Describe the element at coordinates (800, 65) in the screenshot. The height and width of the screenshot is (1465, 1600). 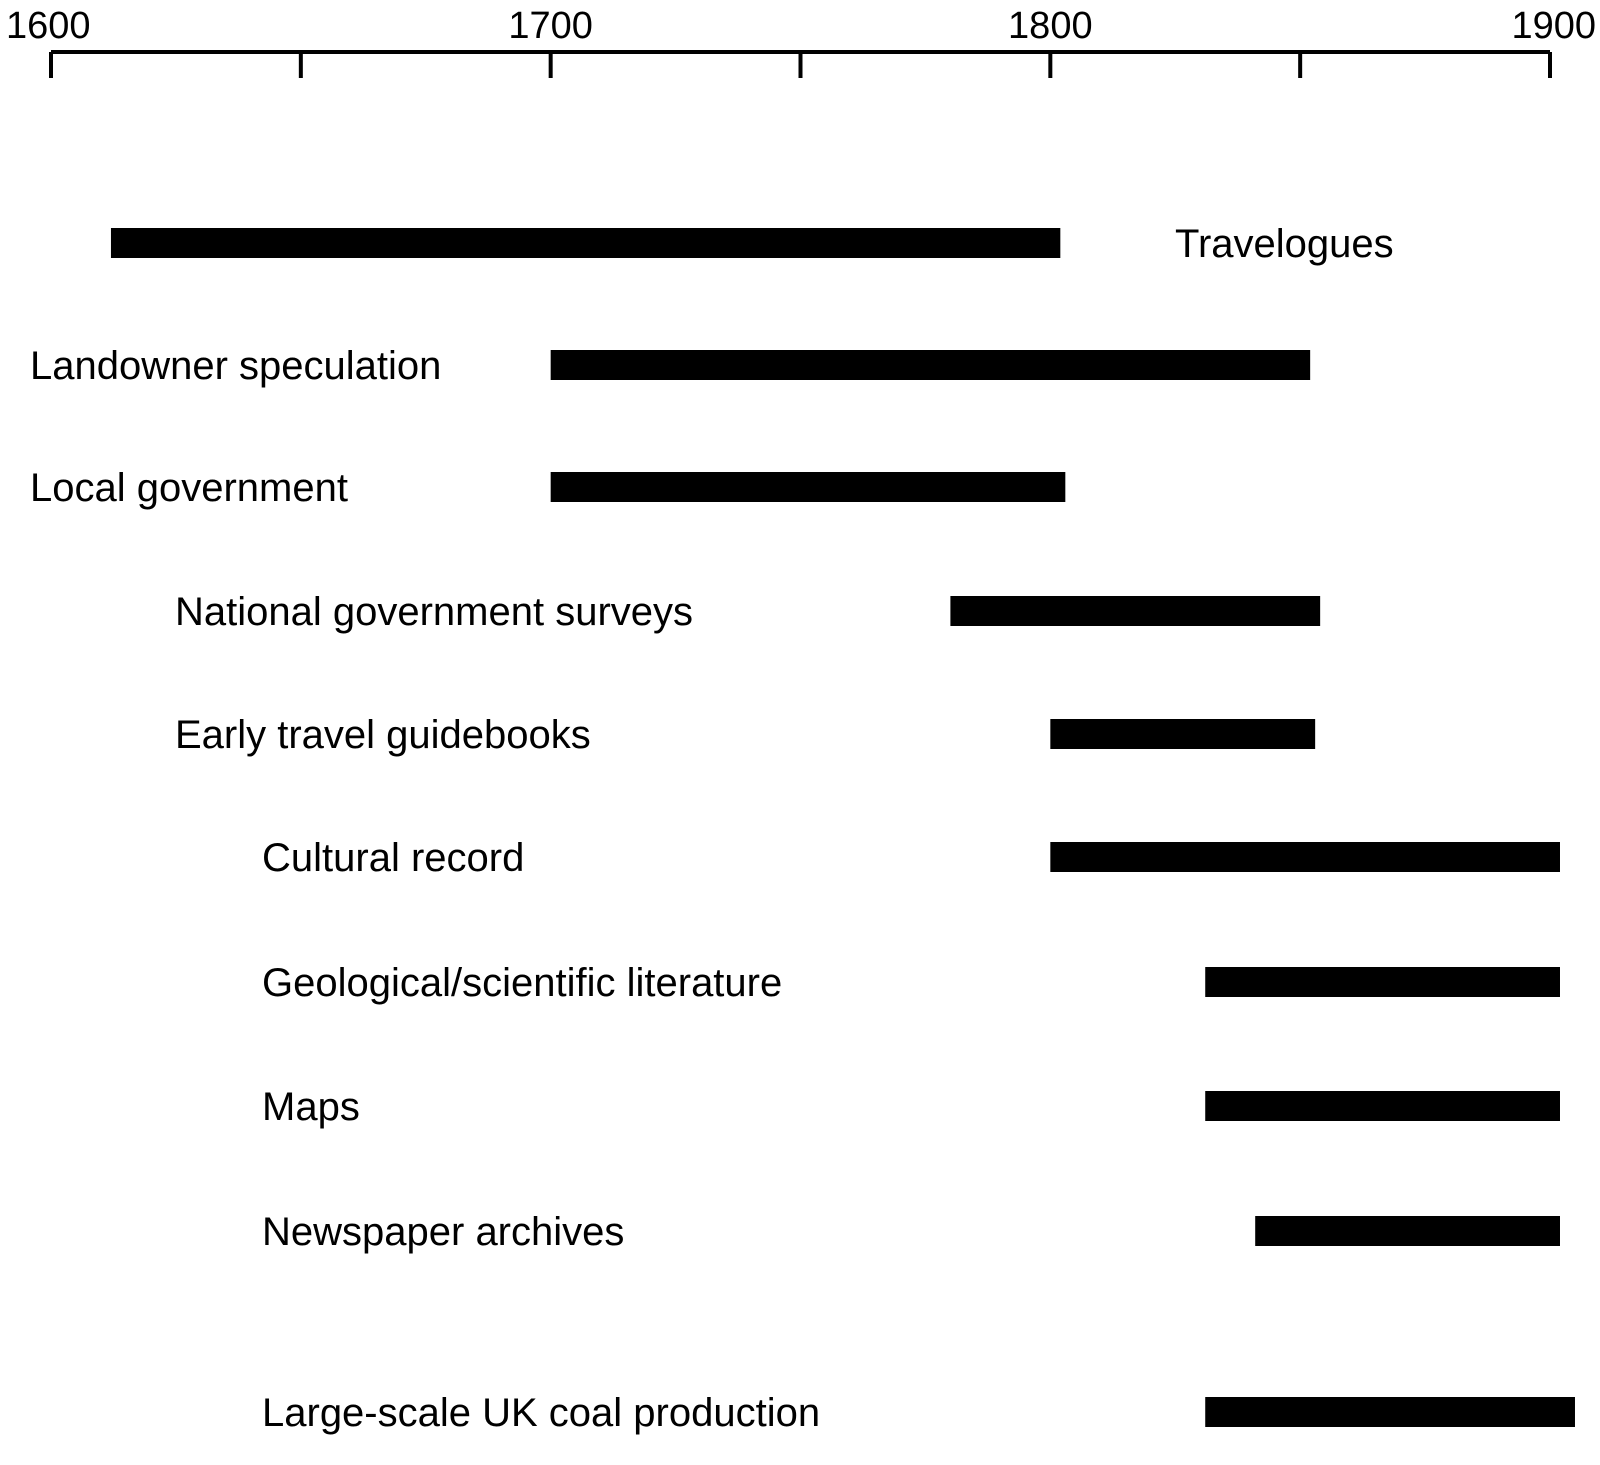
I see `x-axis-ticks` at that location.